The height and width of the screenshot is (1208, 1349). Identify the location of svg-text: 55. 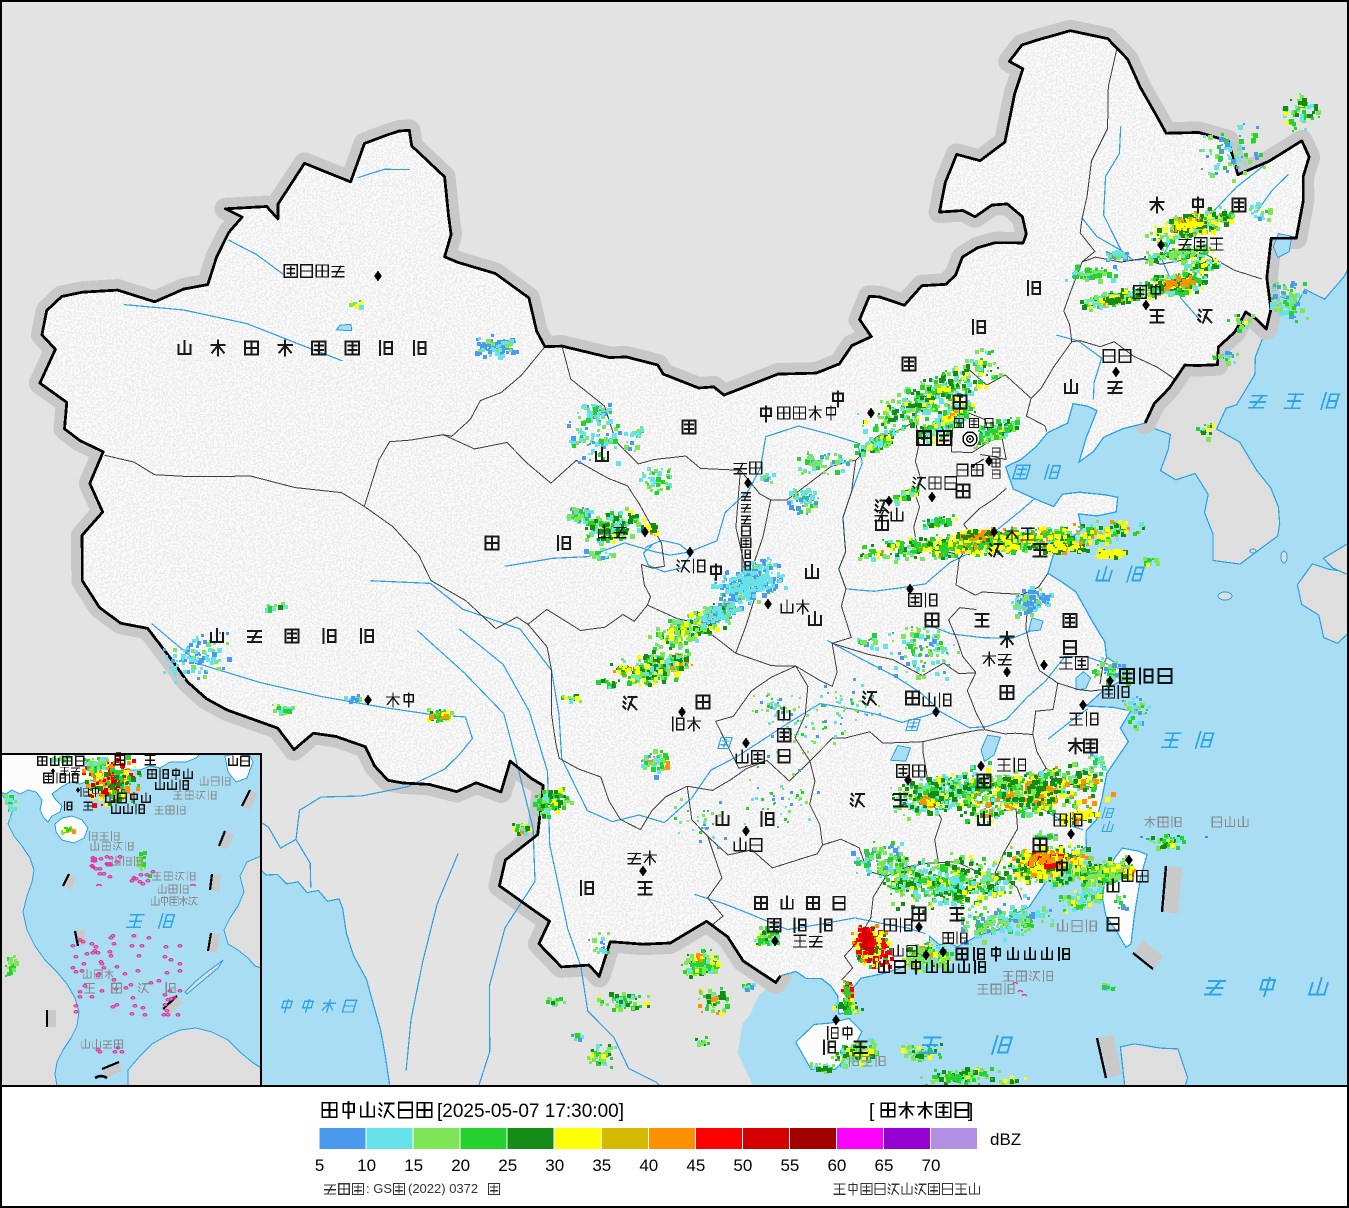
(789, 1165).